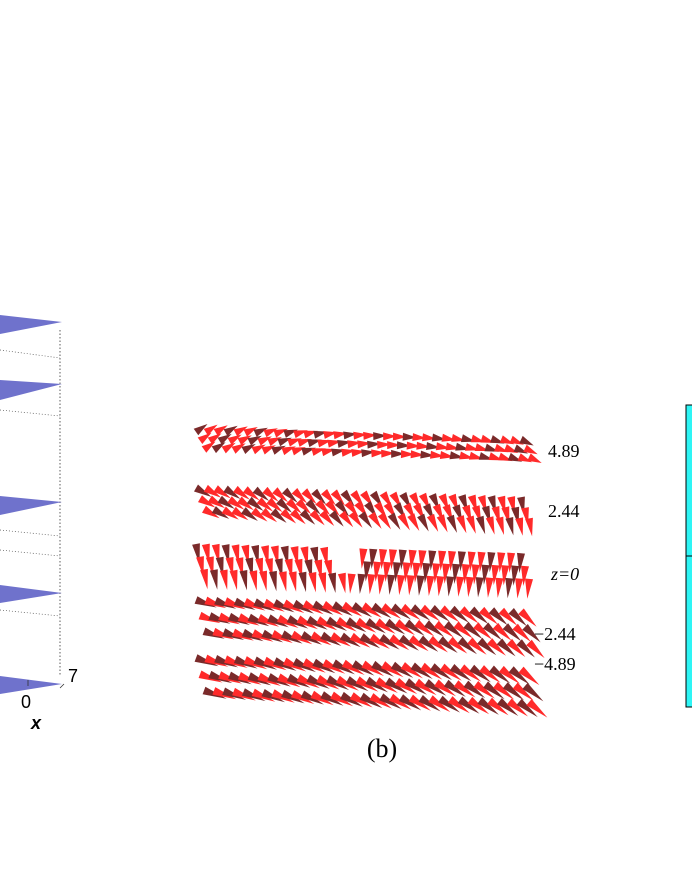 Image resolution: width=692 pixels, height=896 pixels. I want to click on x-tick-label-7: 7, so click(73, 676).